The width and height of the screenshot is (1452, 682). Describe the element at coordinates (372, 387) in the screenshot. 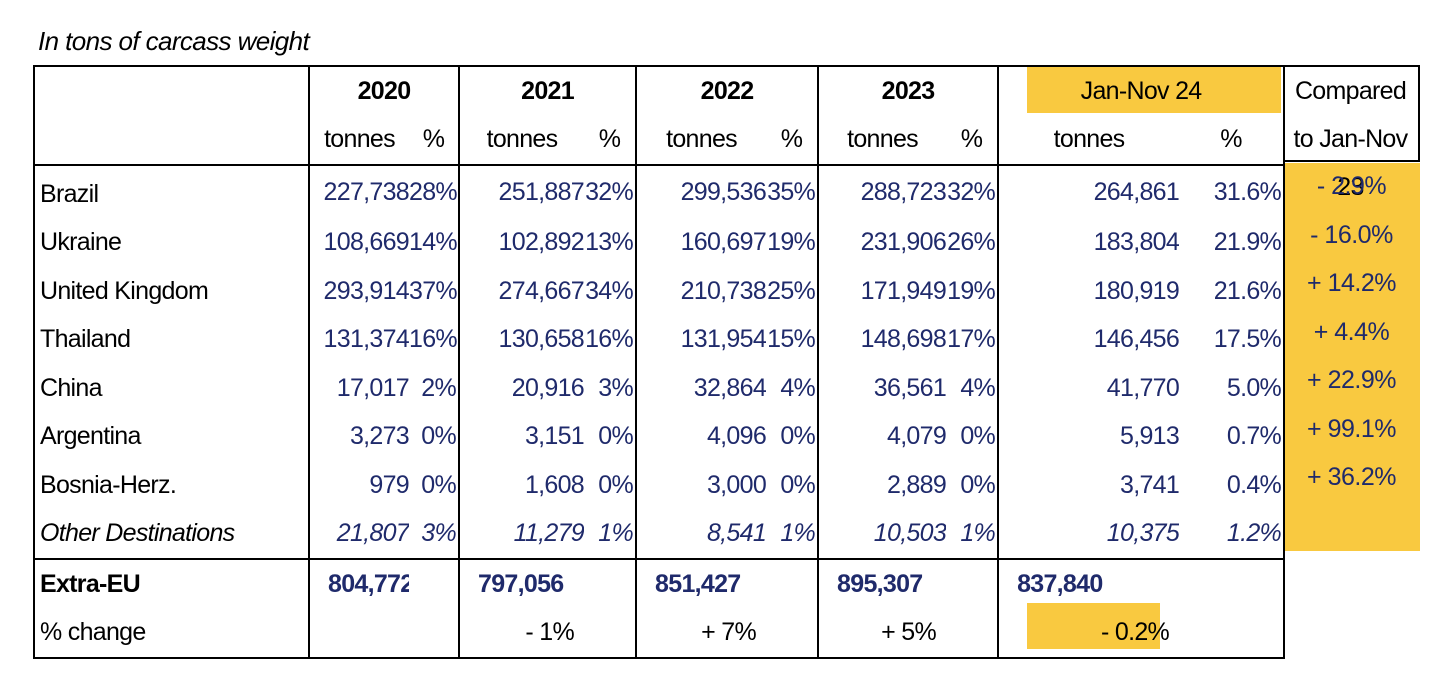

I see `tonnes-cell: 17,017` at that location.